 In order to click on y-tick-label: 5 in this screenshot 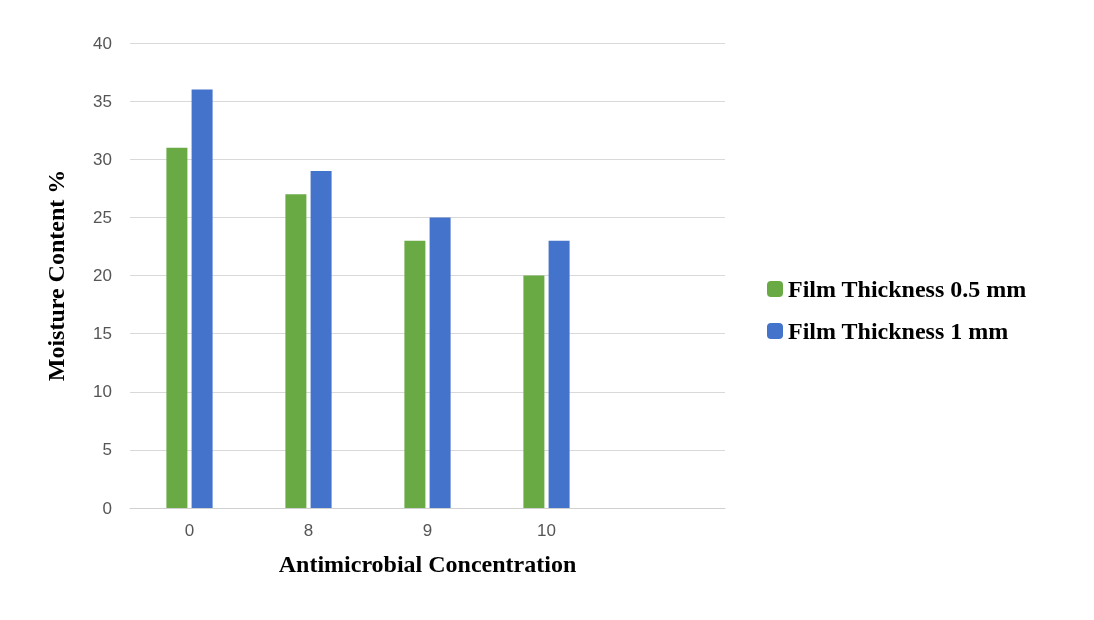, I will do `click(107, 450)`.